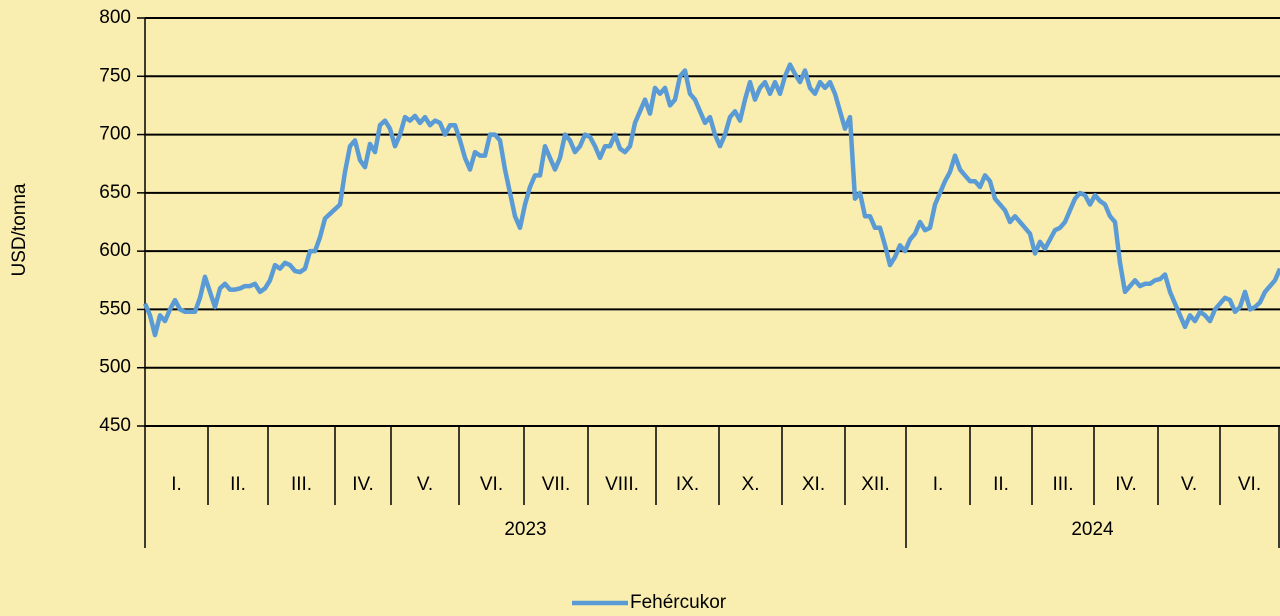 This screenshot has height=616, width=1280. Describe the element at coordinates (115, 192) in the screenshot. I see `y-tick-label: 650` at that location.